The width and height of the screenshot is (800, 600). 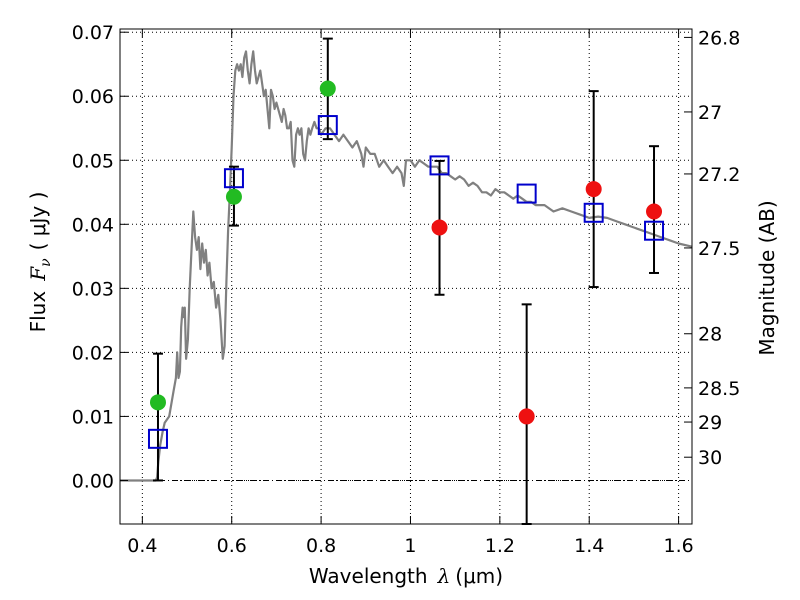 What do you see at coordinates (767, 277) in the screenshot?
I see `y2-axis-label: Magnitude (AB)` at bounding box center [767, 277].